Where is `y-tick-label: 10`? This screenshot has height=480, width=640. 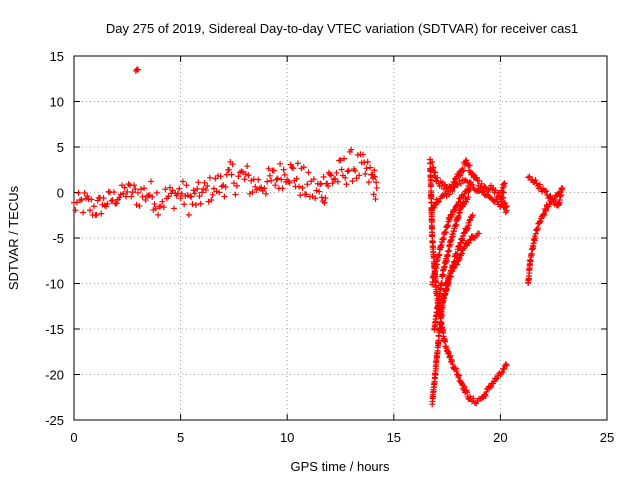
y-tick-label: 10 is located at coordinates (57, 102).